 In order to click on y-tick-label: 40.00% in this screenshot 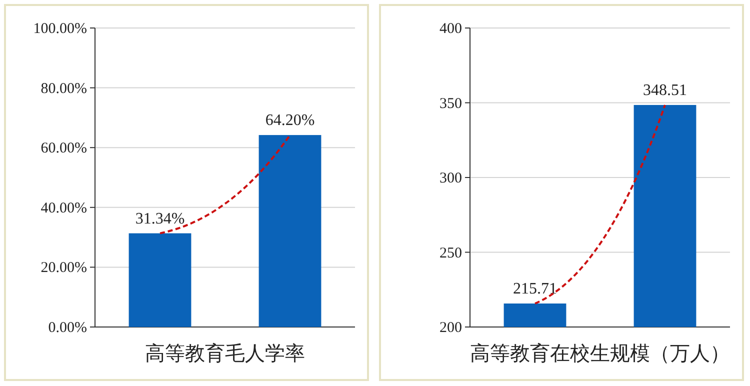, I will do `click(63, 208)`.